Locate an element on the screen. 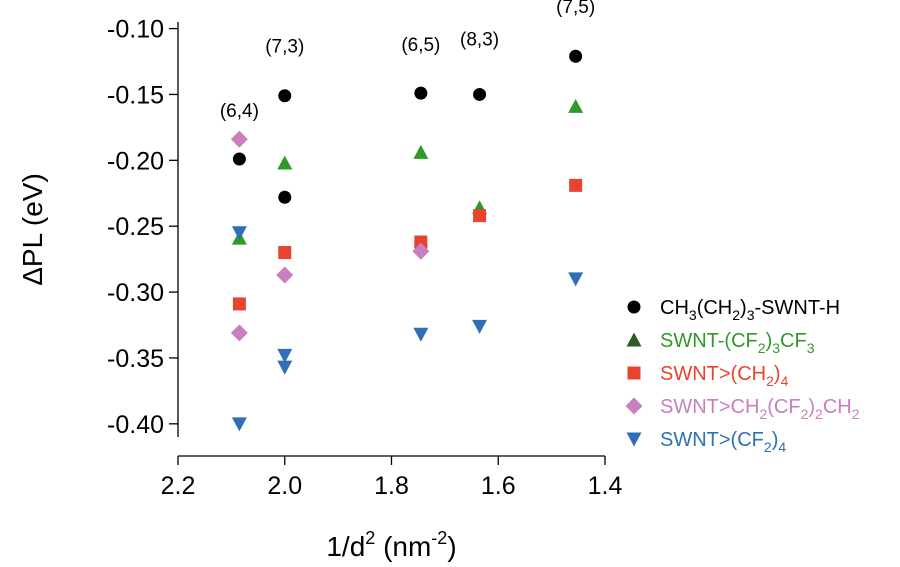  legend-label: SWNT>(CF2)4 is located at coordinates (723, 442).